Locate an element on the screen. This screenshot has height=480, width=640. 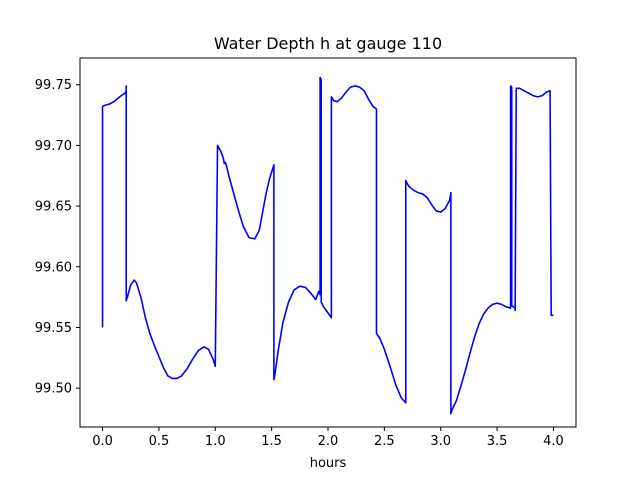
x-tick-label: 0.0 is located at coordinates (102, 441).